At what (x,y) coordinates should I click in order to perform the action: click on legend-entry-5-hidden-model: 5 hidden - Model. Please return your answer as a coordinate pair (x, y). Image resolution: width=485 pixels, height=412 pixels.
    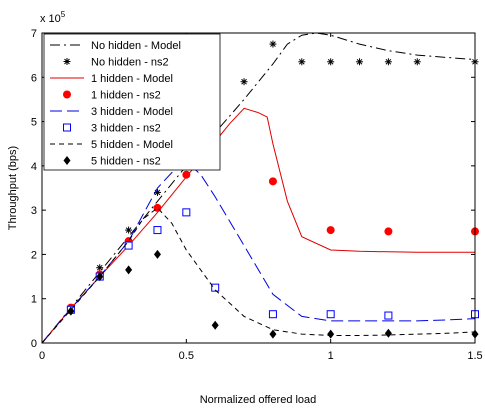
    Looking at the image, I should click on (111, 145).